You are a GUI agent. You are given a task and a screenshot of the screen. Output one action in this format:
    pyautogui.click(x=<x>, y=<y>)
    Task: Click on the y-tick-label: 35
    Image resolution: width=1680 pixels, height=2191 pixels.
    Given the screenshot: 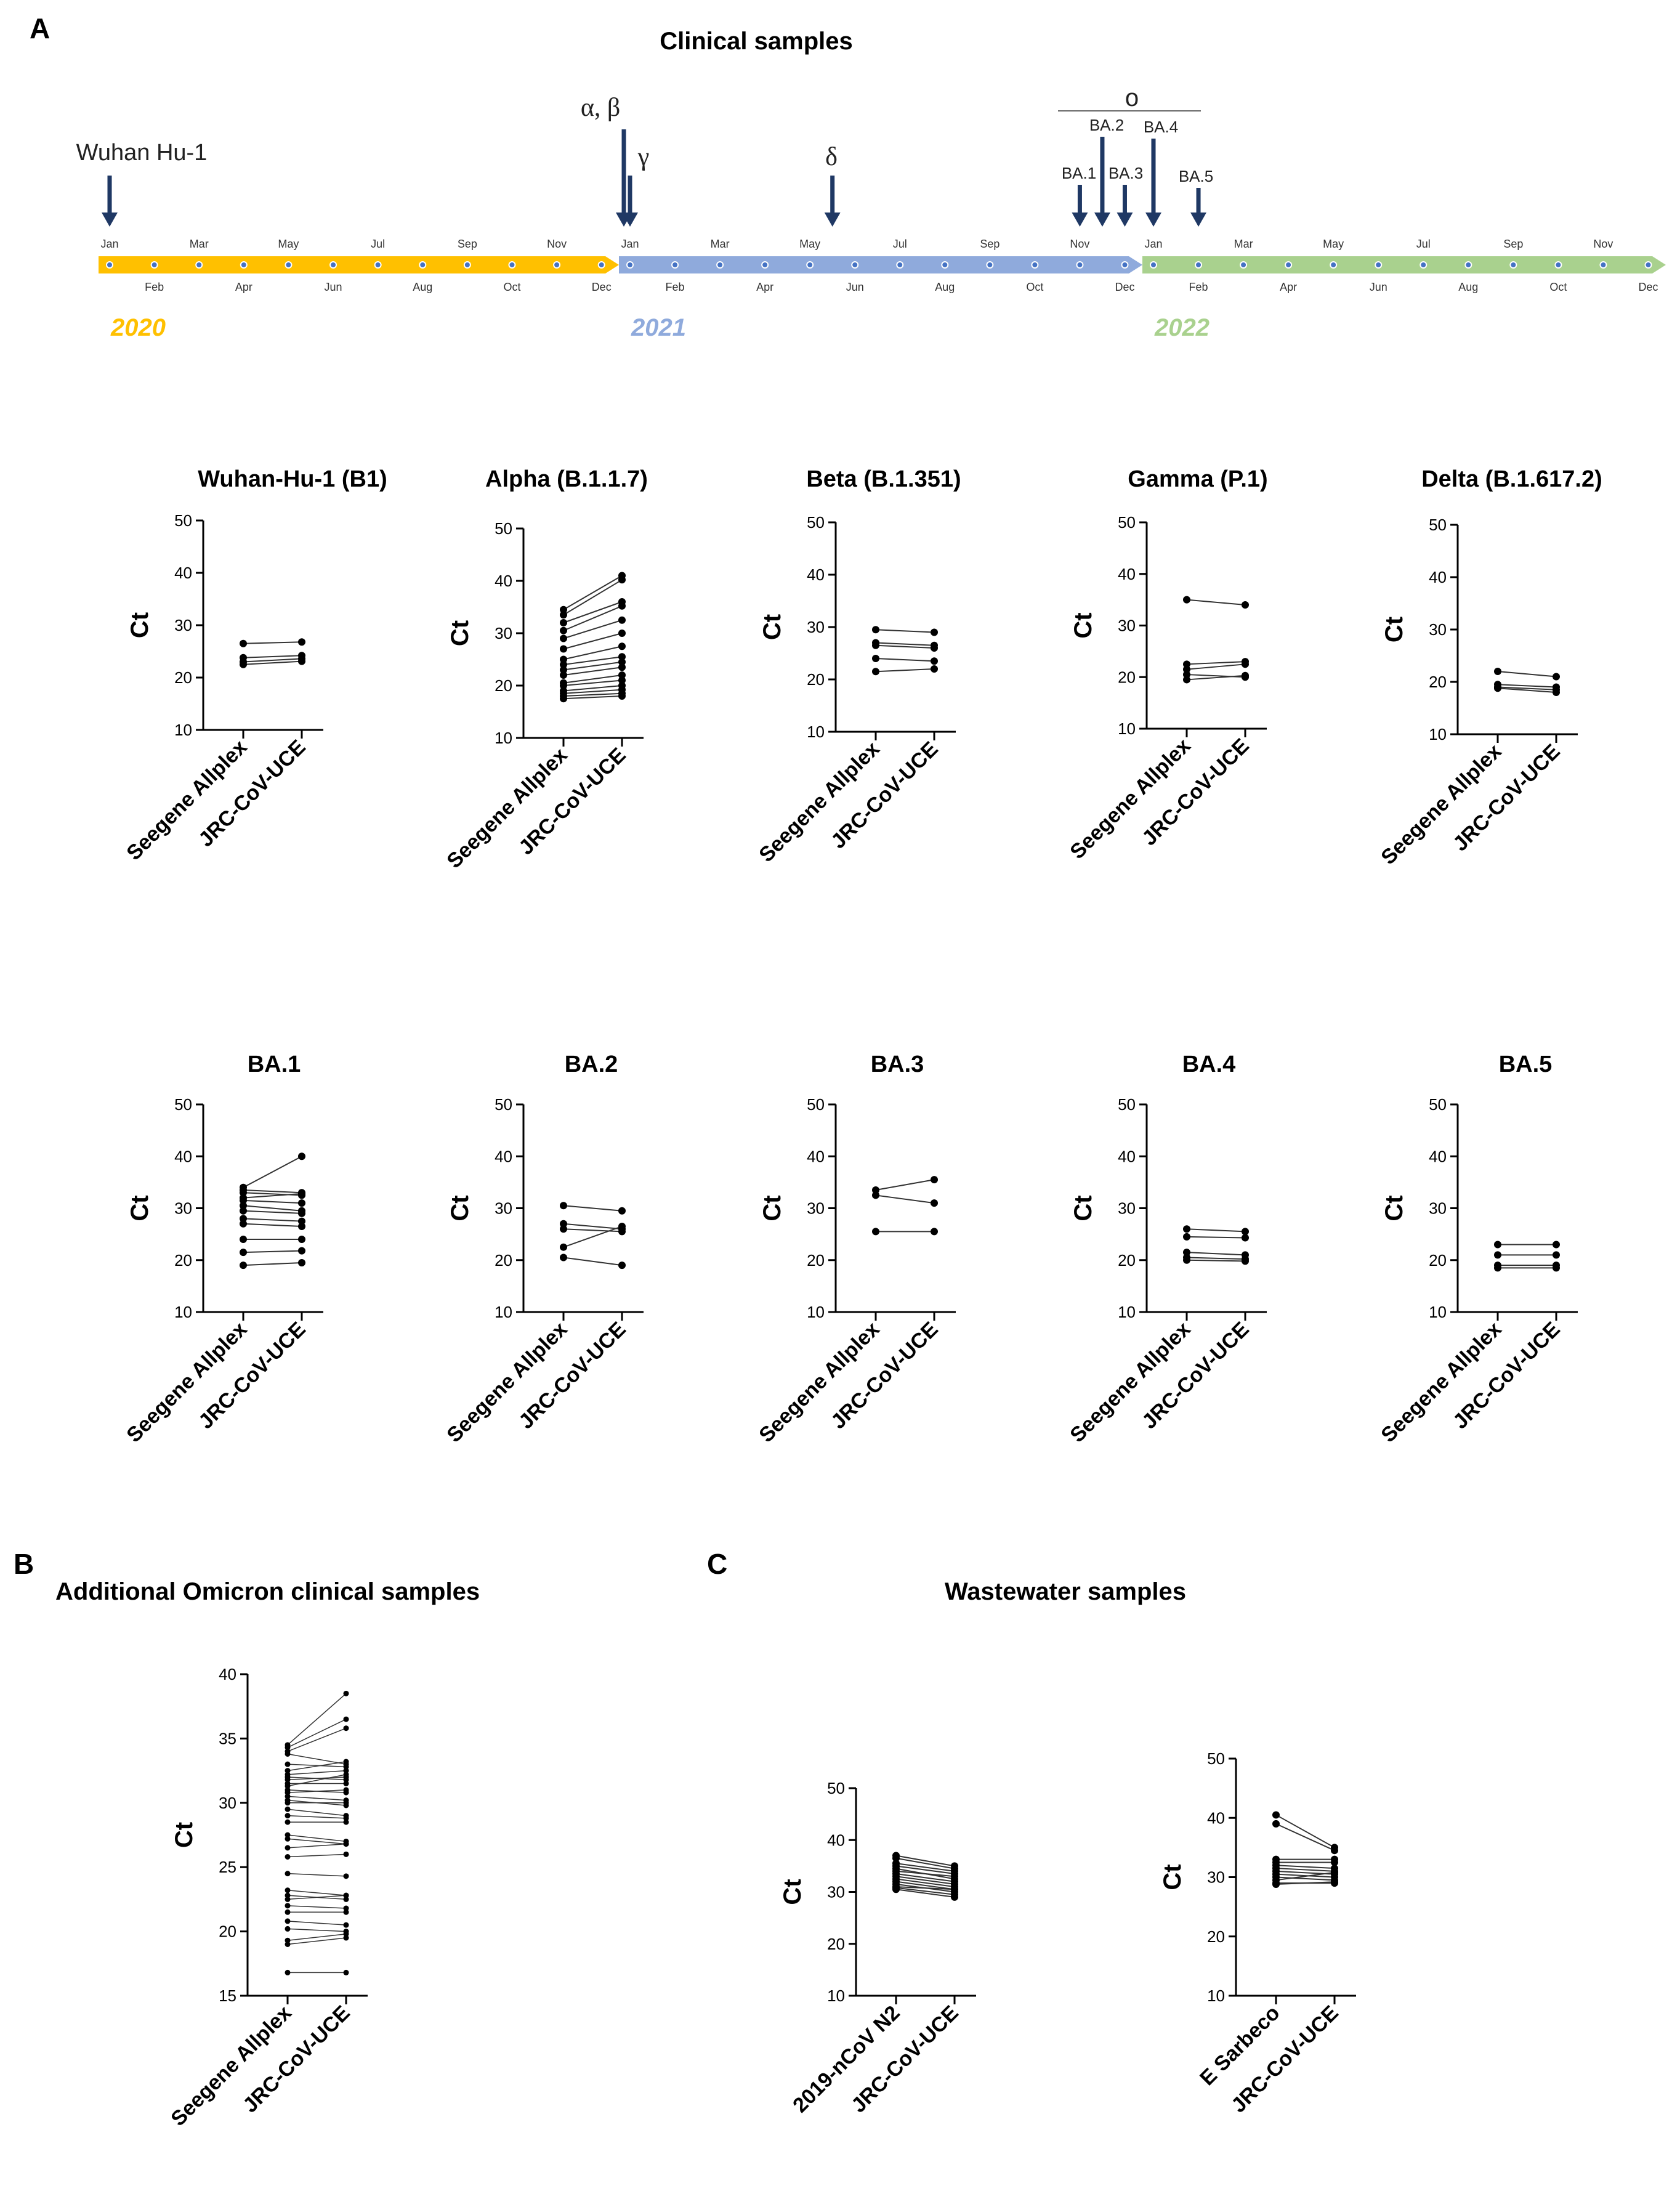 What is the action you would take?
    pyautogui.click(x=228, y=1739)
    